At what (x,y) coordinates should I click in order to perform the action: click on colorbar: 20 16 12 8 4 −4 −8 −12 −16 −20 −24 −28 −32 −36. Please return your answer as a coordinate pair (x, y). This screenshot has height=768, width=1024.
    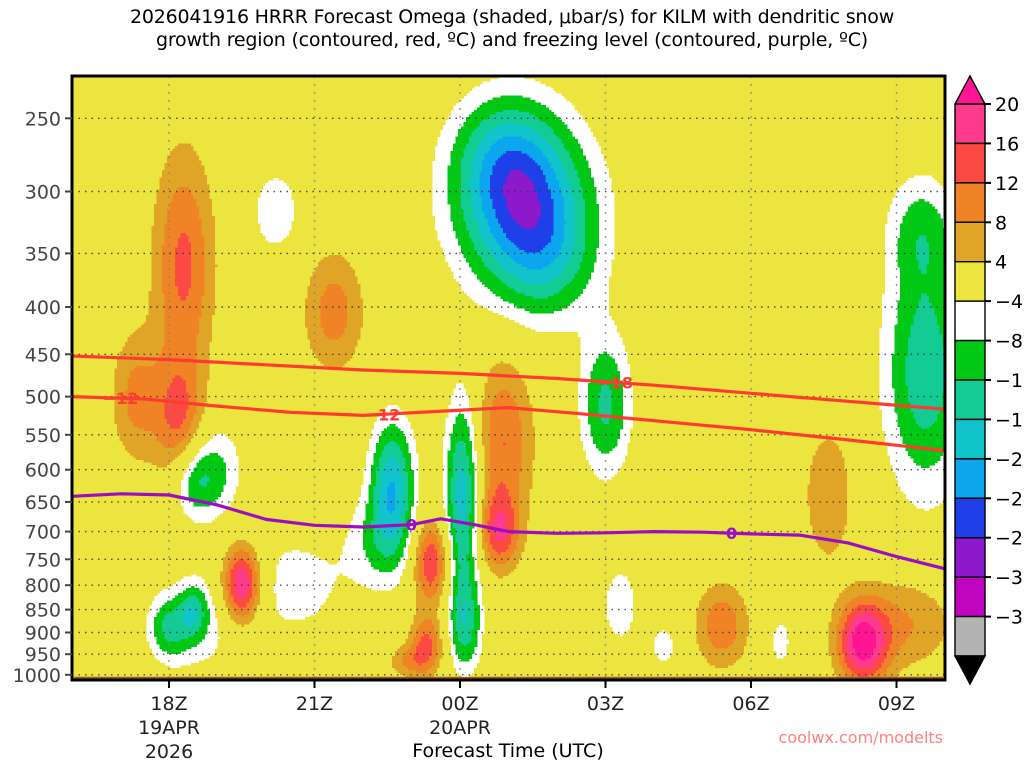
    Looking at the image, I should click on (988, 380).